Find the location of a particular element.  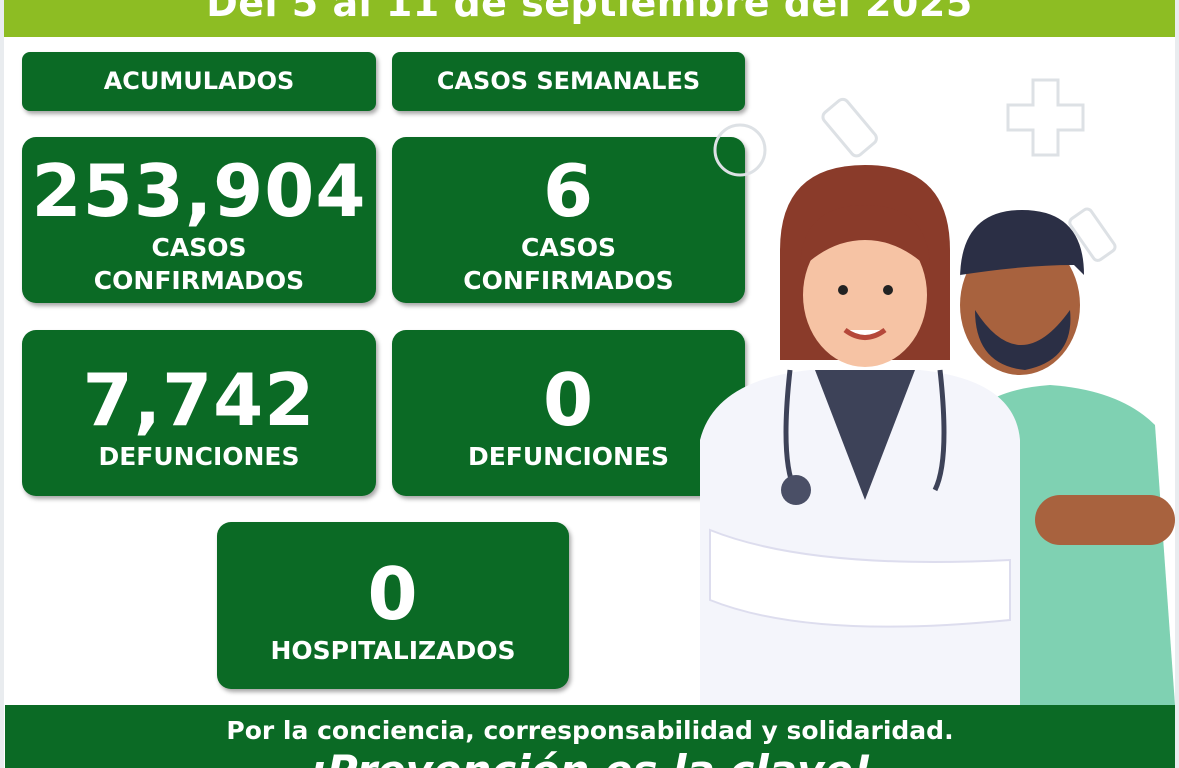

section-header-cumulative: ACUMULADOS is located at coordinates (199, 81).